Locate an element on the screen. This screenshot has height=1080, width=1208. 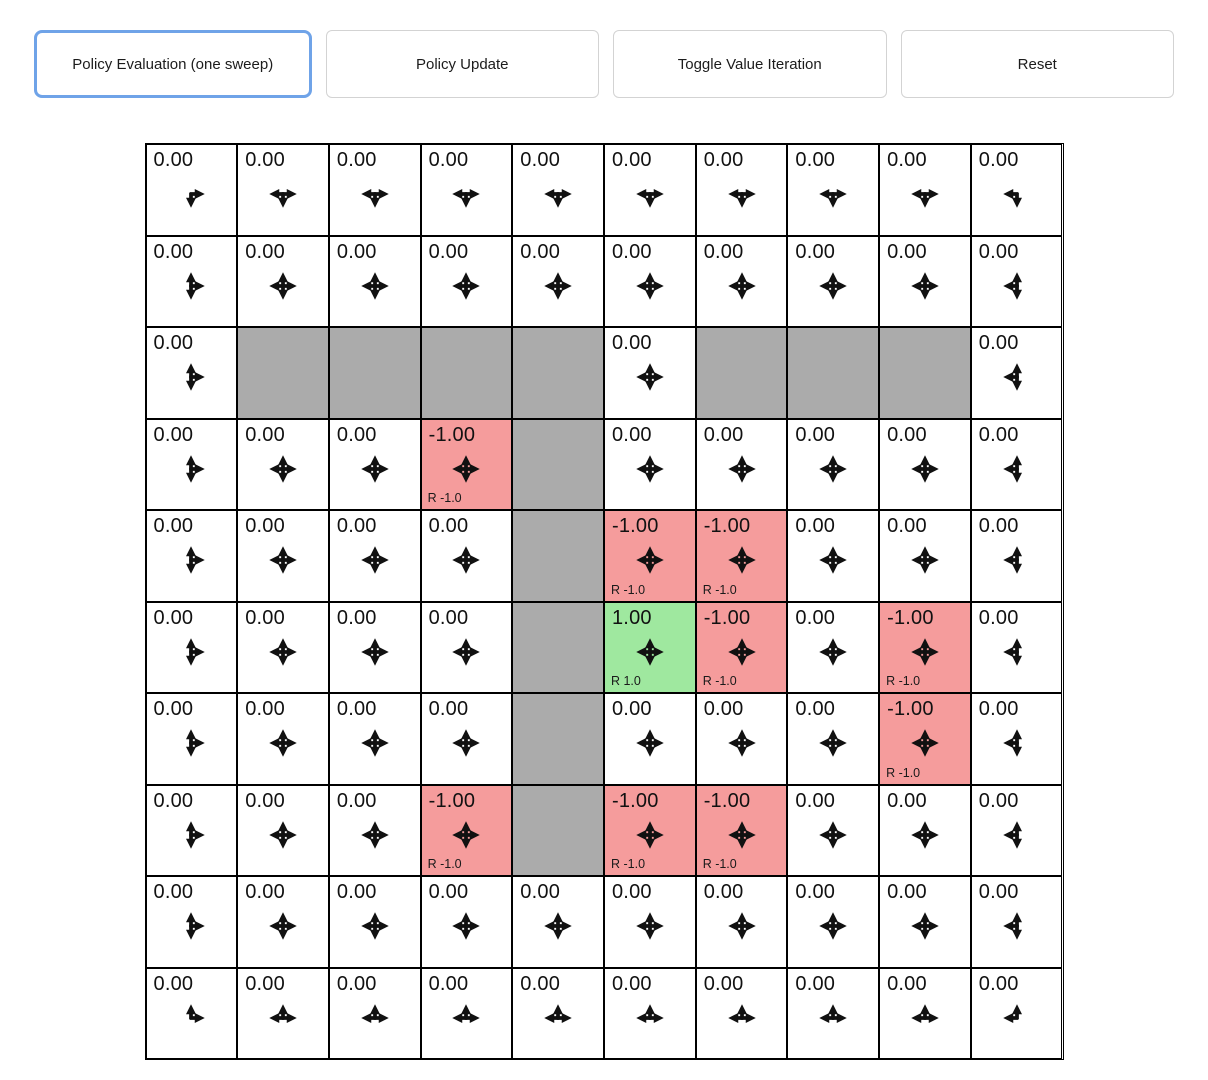
toggle-value-iteration-button: Toggle Value Iteration is located at coordinates (750, 64).